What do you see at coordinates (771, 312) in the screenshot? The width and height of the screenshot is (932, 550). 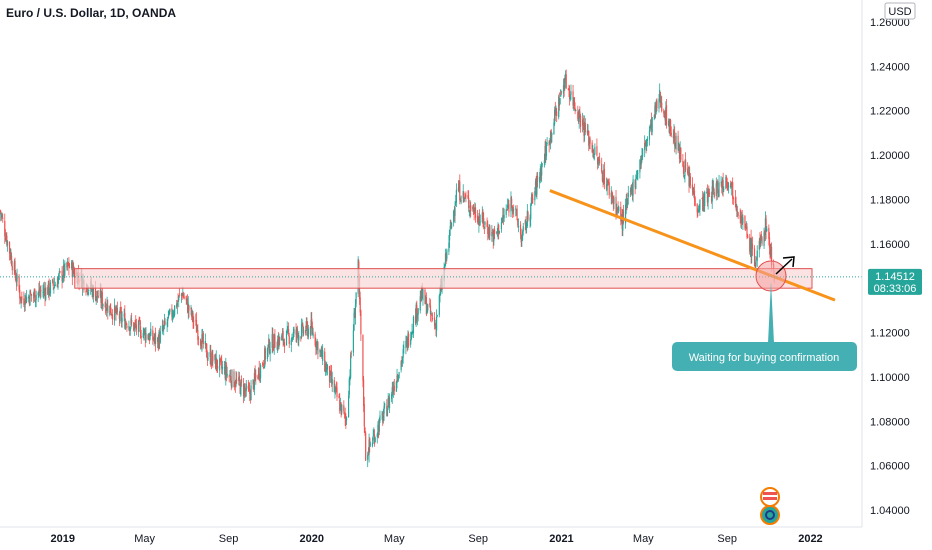 I see `callout-pointer` at bounding box center [771, 312].